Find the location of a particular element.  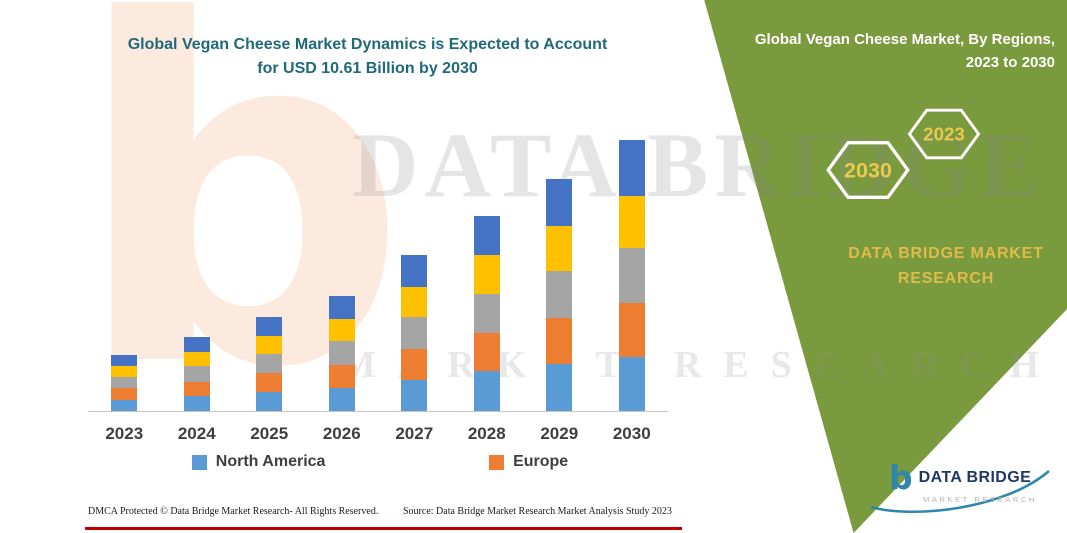

x-axis-labels: 2023 2024 2025 2026 2027 2028 2029 2030 is located at coordinates (378, 434).